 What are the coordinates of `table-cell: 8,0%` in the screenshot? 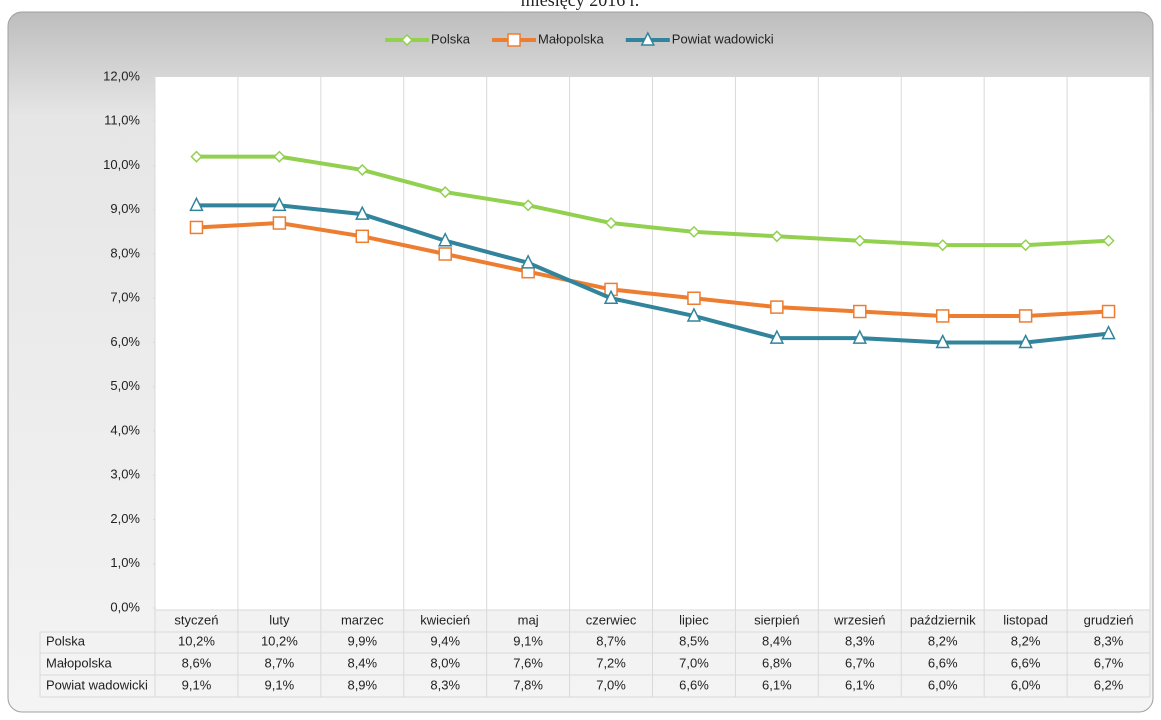 It's located at (445, 662).